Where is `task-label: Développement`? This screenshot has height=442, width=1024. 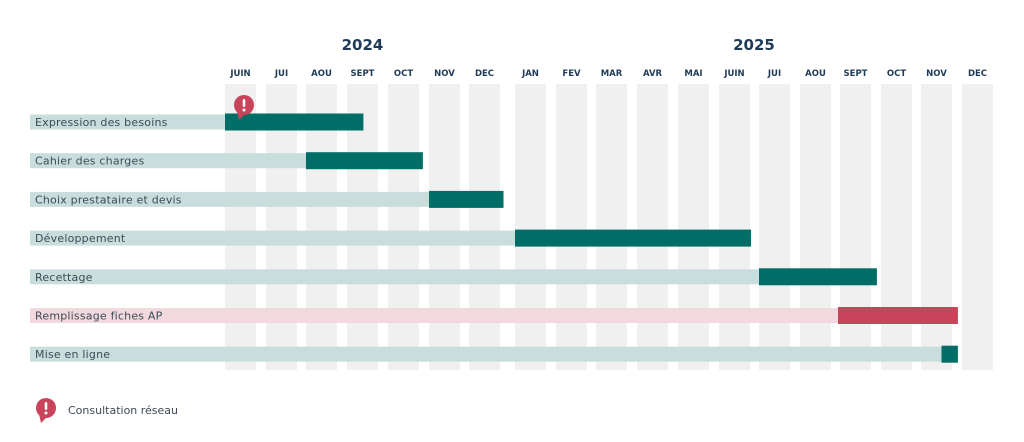 task-label: Développement is located at coordinates (80, 238).